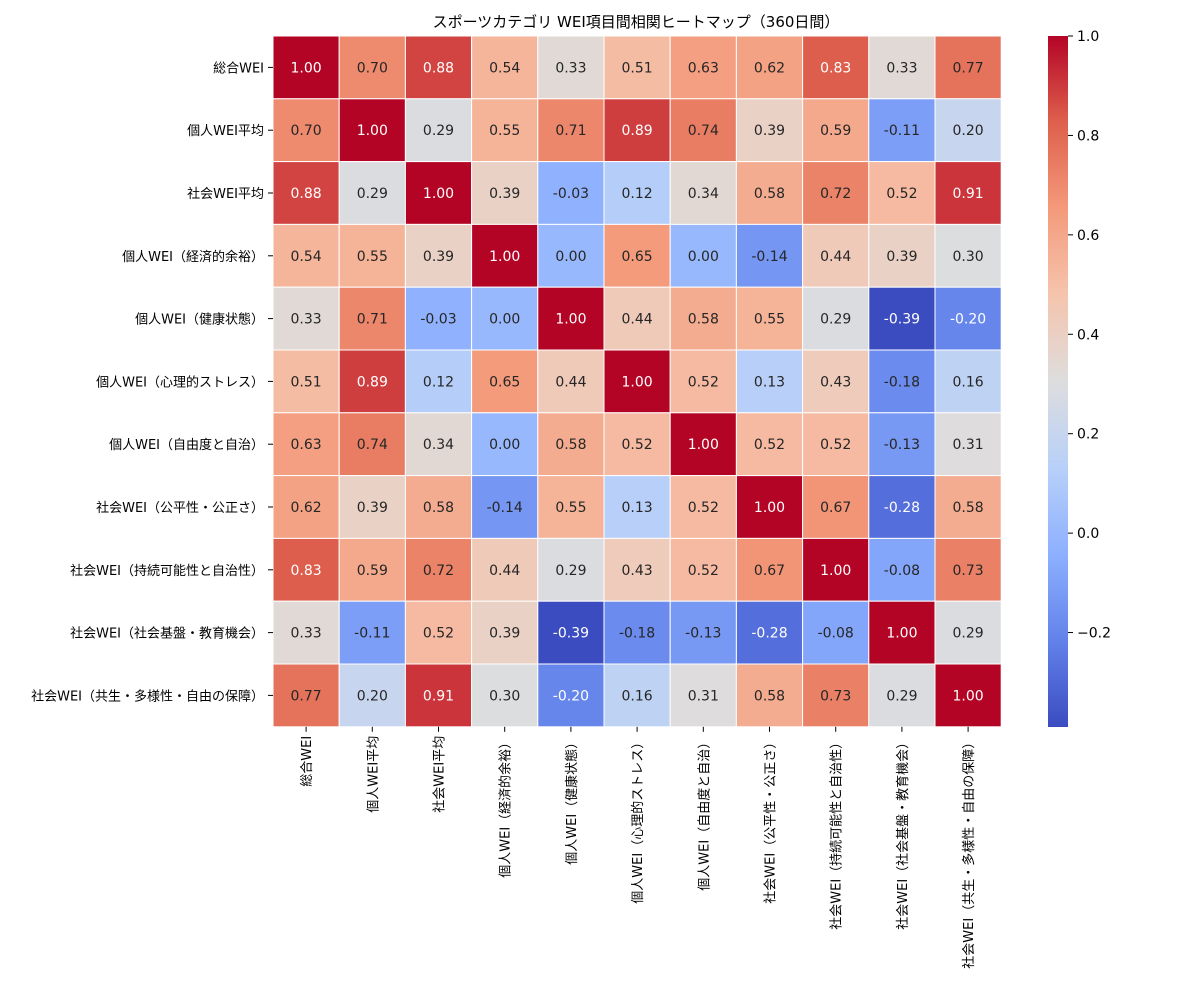 The height and width of the screenshot is (1004, 1200). What do you see at coordinates (504, 68) in the screenshot?
I see `heatmap-value-label: 0.54` at bounding box center [504, 68].